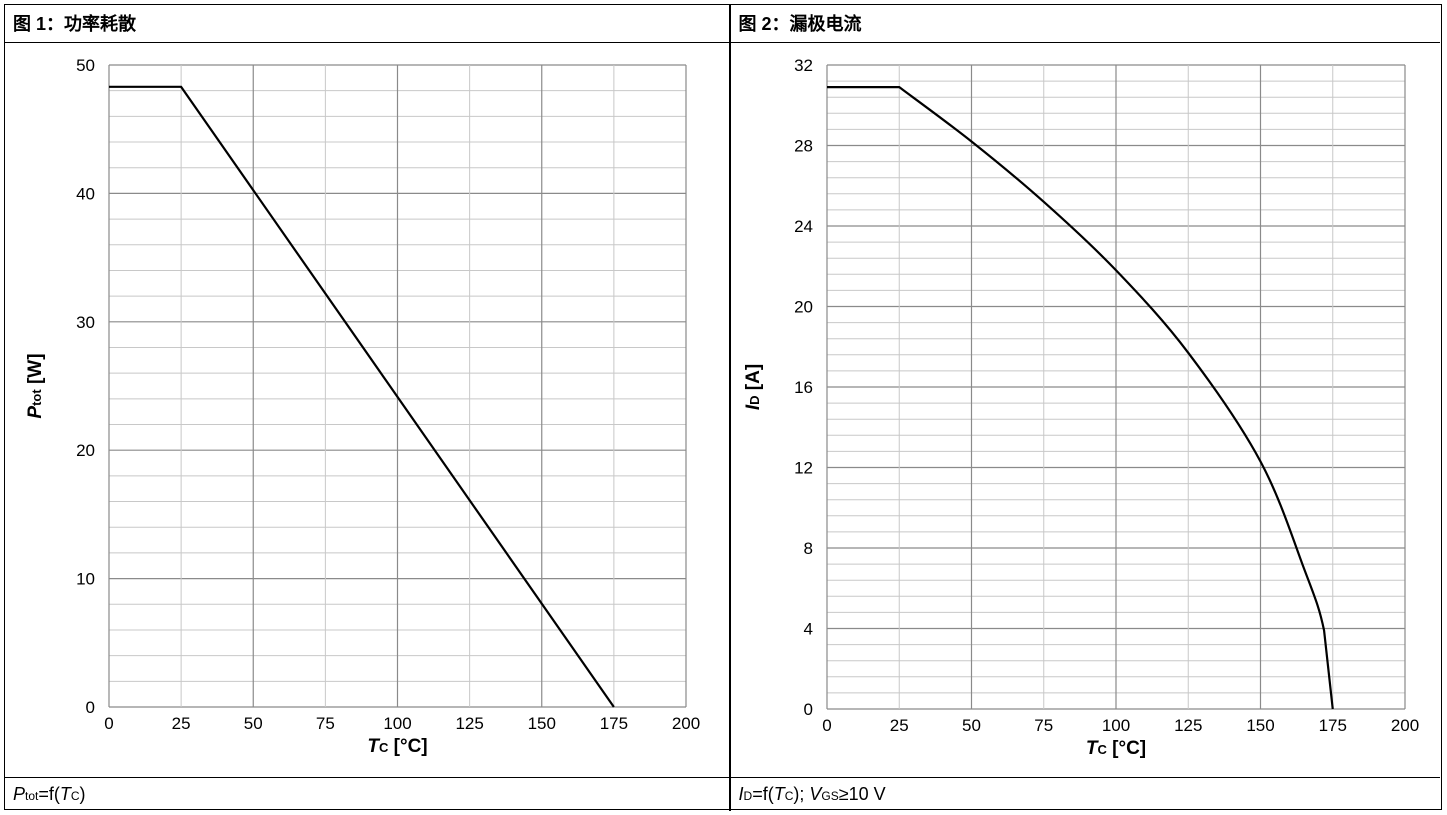  I want to click on y-axis-label: ID [A], so click(753, 387).